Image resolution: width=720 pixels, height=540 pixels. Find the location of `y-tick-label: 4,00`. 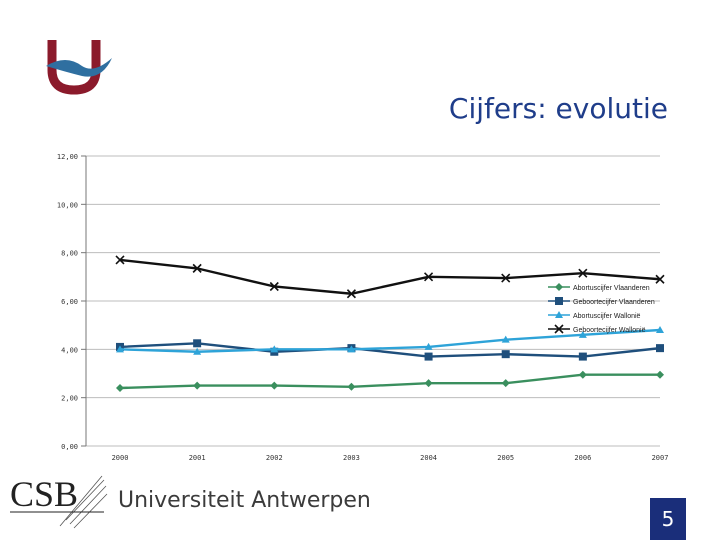

y-tick-label: 4,00 is located at coordinates (69, 350).